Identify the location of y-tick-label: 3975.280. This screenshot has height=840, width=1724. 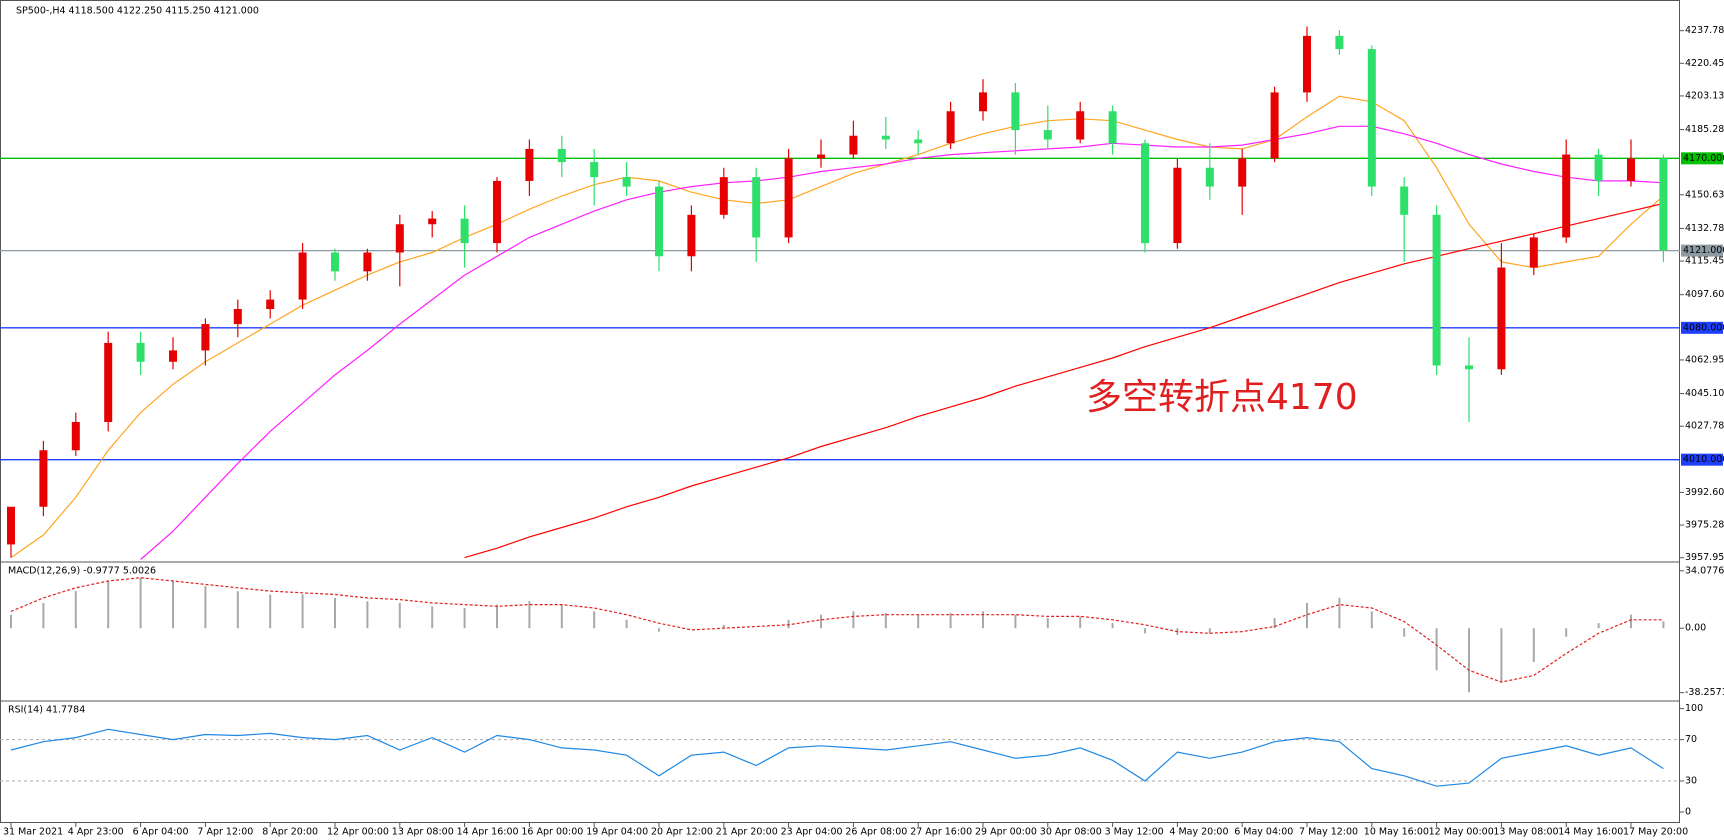
(1704, 525).